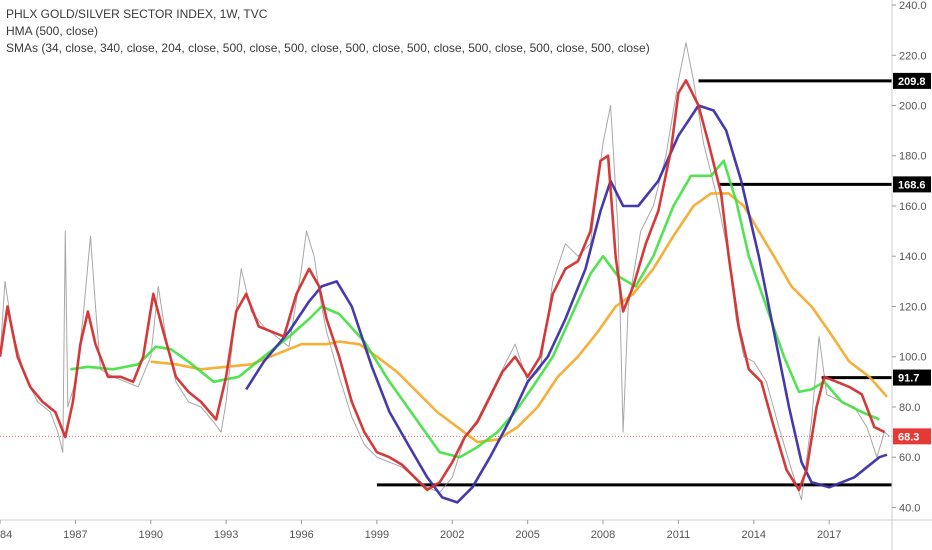  I want to click on time-tick-label: 1996, so click(301, 535).